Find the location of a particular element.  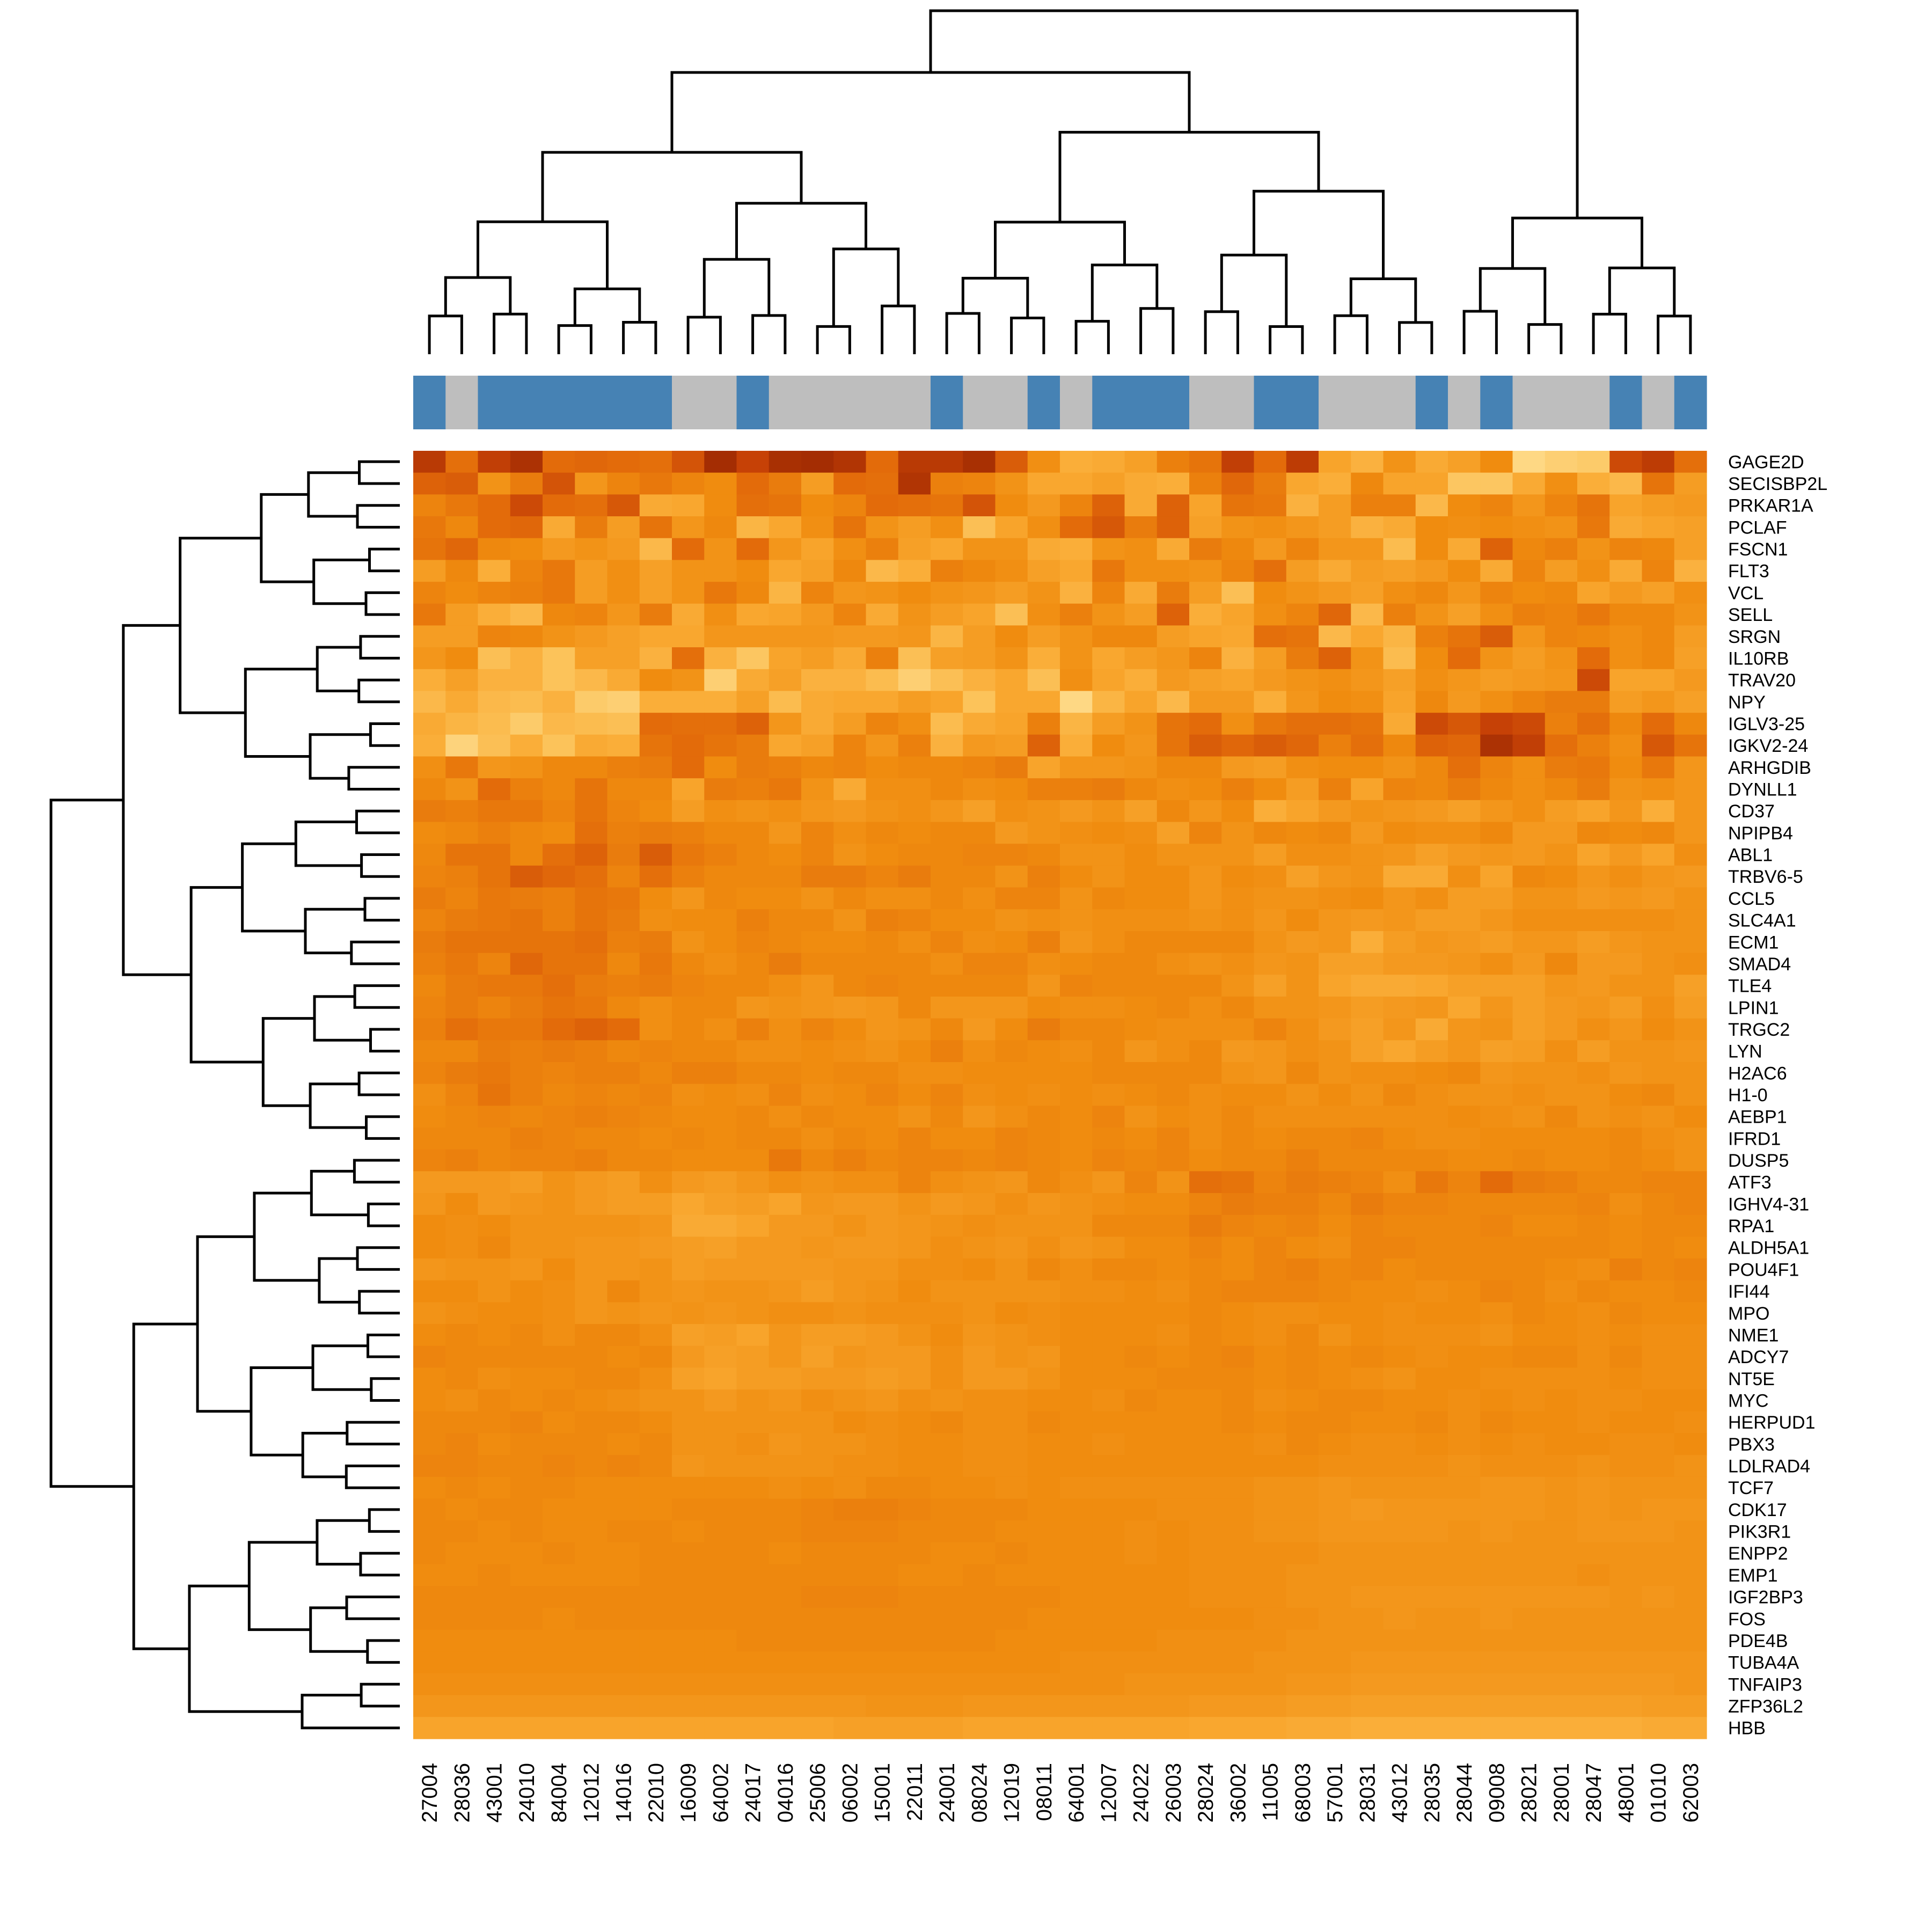

sample-label: 12019 is located at coordinates (1012, 1793).